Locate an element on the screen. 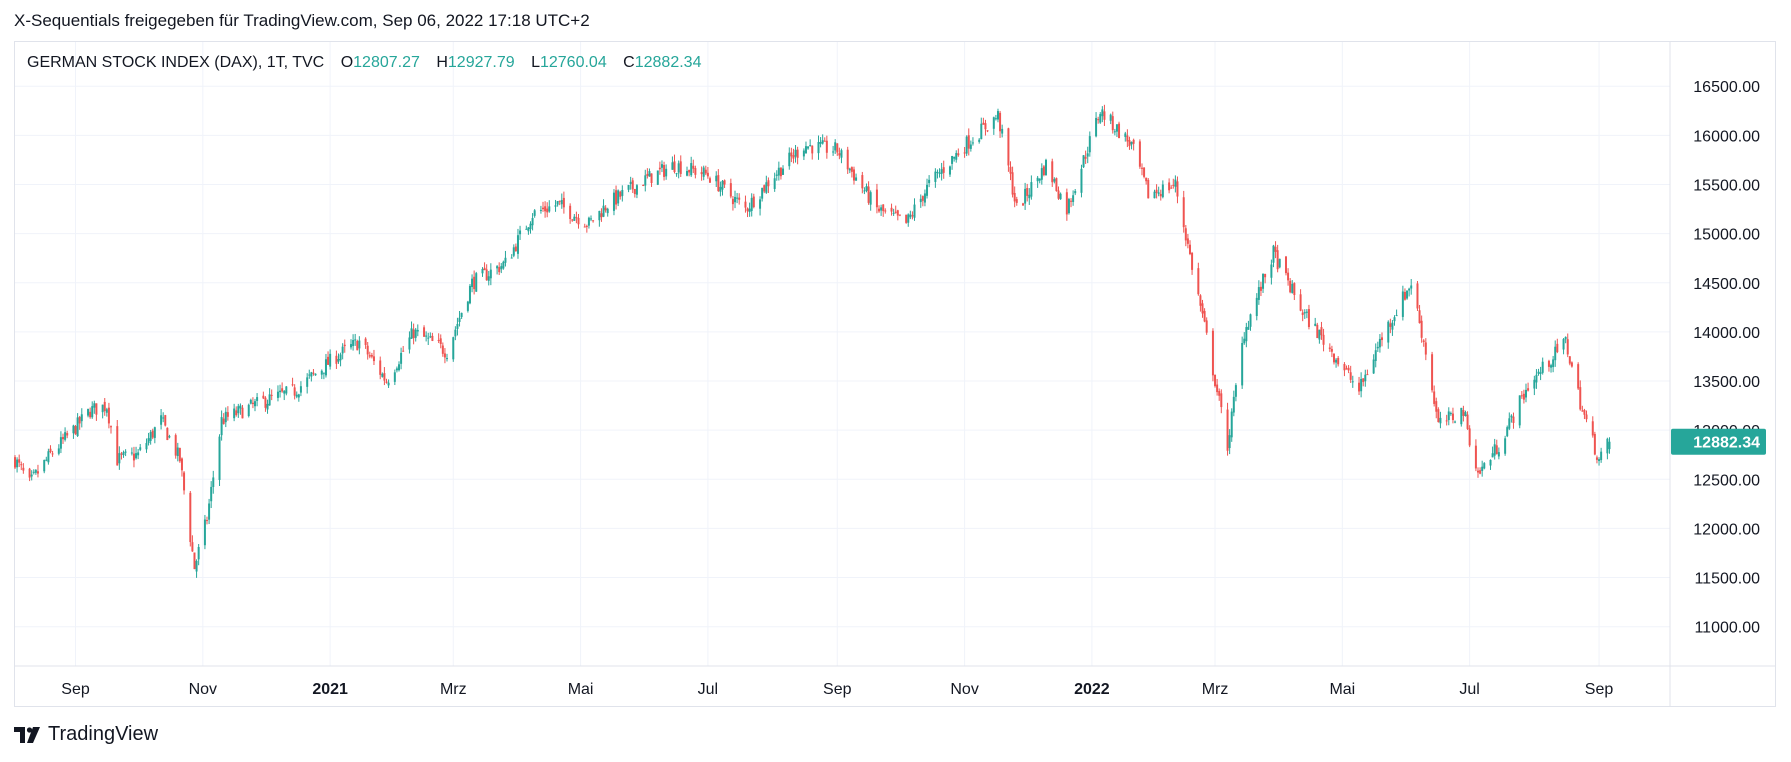  time-tick-label: Mrz is located at coordinates (453, 689).